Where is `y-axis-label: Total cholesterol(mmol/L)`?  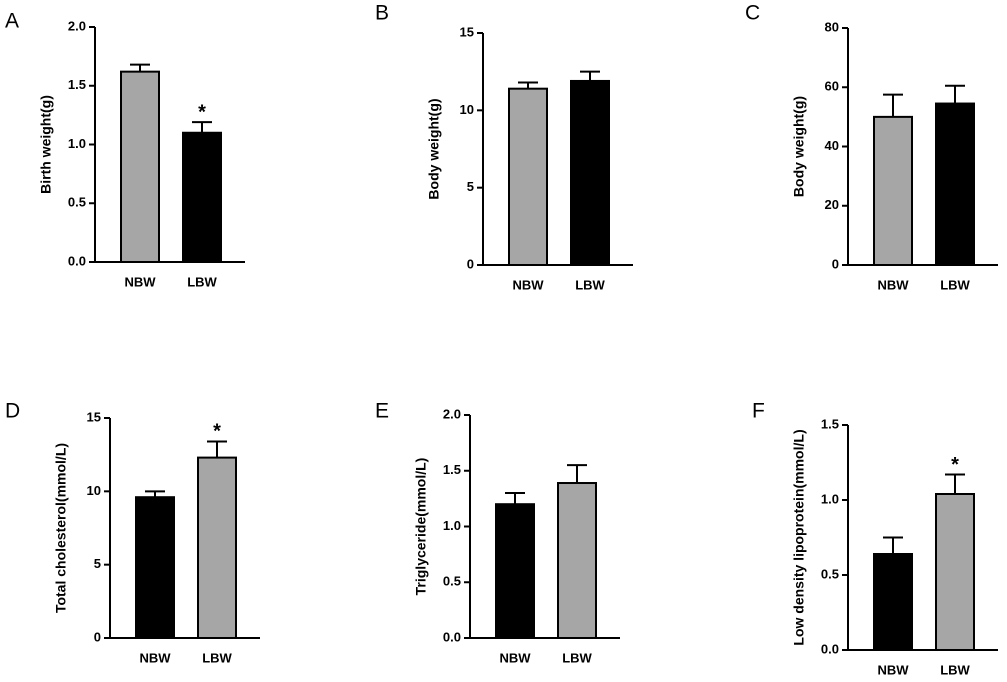
y-axis-label: Total cholesterol(mmol/L) is located at coordinates (61, 528).